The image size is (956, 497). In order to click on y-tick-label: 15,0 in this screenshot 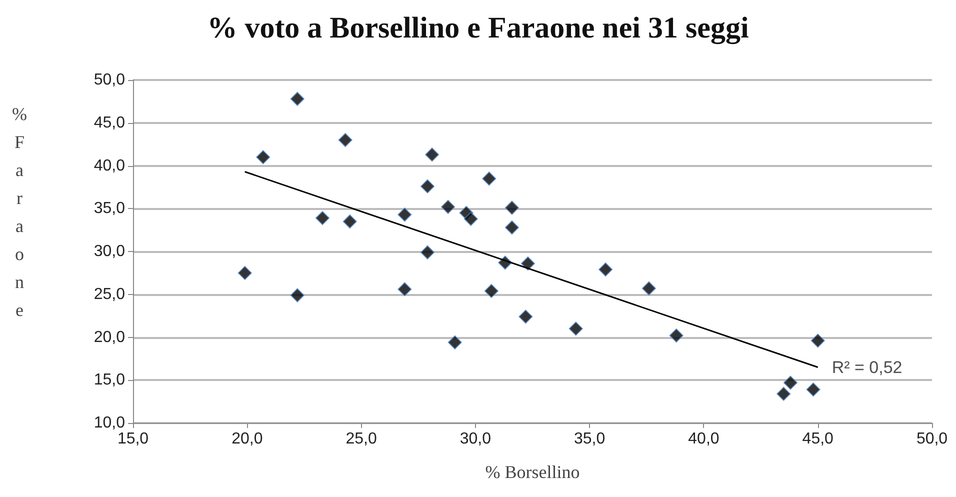, I will do `click(110, 380)`.